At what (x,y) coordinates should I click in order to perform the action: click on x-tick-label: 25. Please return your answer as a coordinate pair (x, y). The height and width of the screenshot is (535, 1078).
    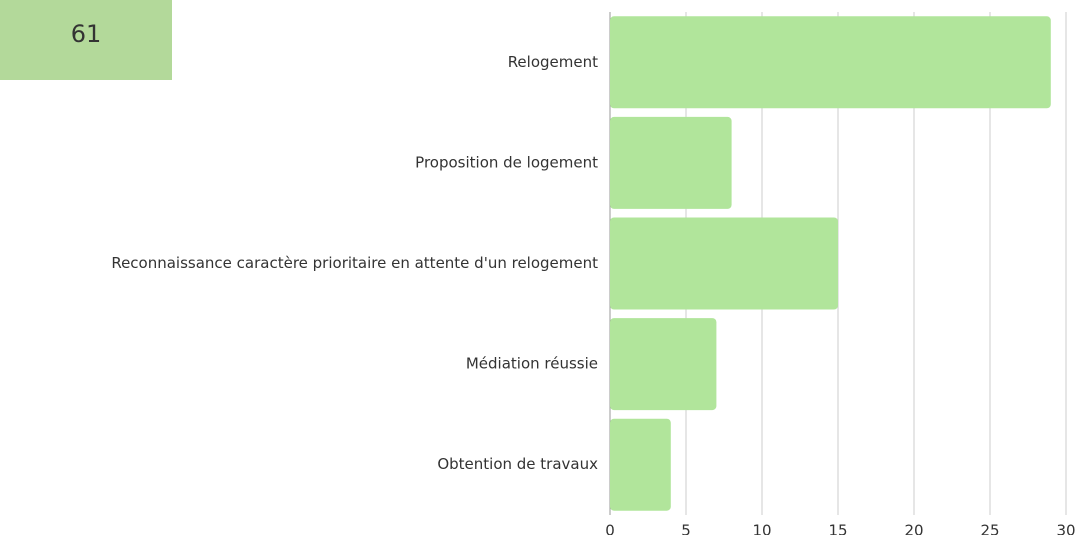
    Looking at the image, I should click on (989, 528).